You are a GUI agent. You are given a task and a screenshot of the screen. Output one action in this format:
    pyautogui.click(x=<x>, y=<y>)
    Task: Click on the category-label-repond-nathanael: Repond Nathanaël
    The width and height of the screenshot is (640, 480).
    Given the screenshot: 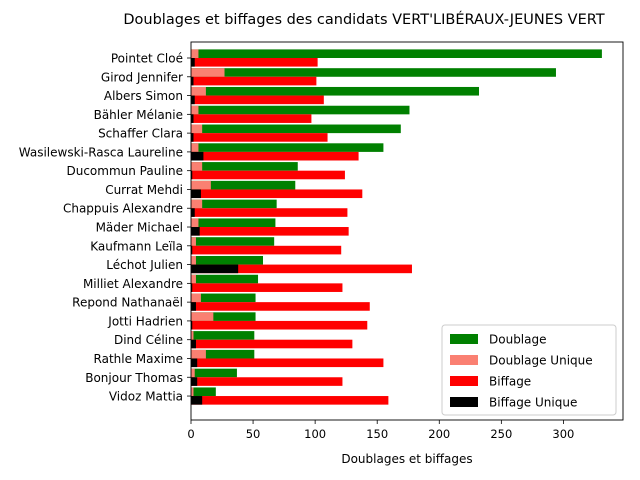 What is the action you would take?
    pyautogui.click(x=127, y=303)
    